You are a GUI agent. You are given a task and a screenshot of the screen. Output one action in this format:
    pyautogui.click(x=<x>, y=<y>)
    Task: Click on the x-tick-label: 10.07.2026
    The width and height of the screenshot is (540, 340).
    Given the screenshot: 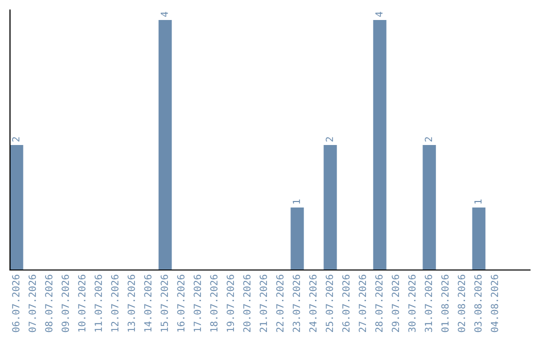 What is the action you would take?
    pyautogui.click(x=82, y=303)
    